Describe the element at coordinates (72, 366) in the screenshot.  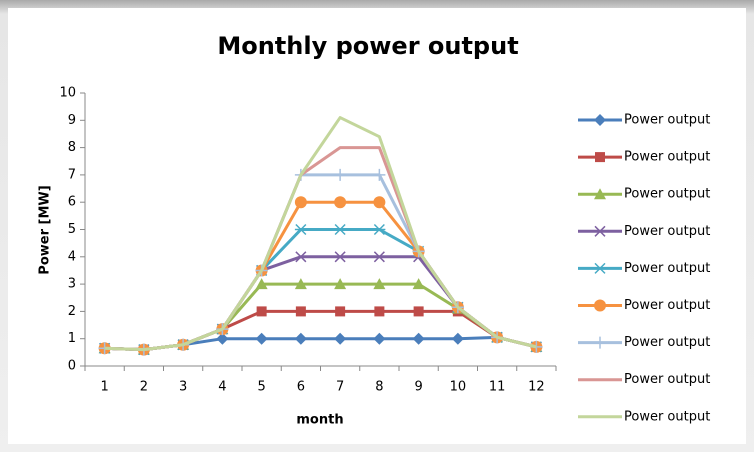
I see `y-tick-label: 0` at that location.